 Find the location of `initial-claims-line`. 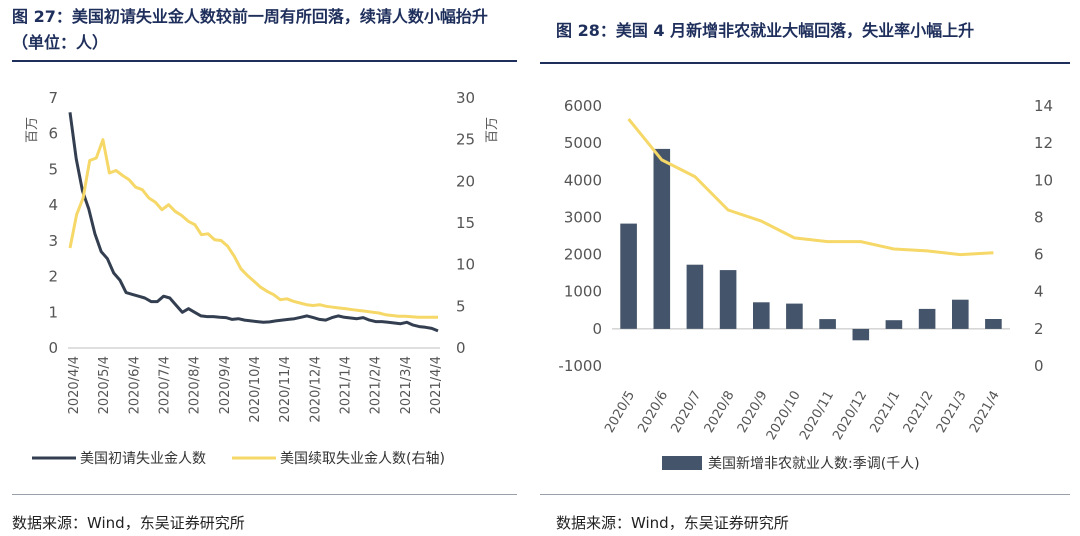

initial-claims-line is located at coordinates (253, 222).